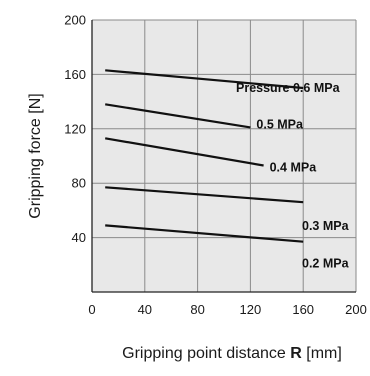 This screenshot has height=376, width=370. I want to click on x-tick-label: 80, so click(197, 309).